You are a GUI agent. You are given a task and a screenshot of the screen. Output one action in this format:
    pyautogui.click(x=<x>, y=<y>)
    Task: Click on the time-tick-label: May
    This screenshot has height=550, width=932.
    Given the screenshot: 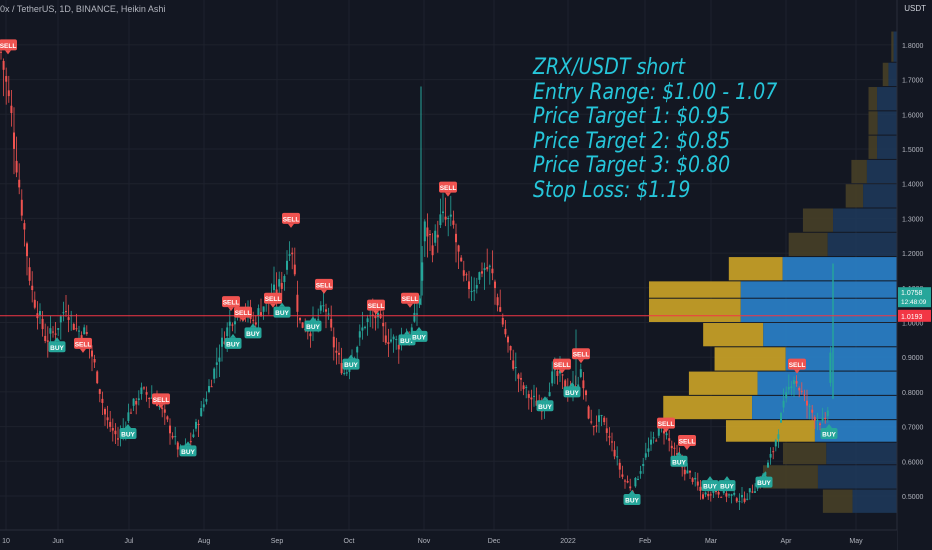 What is the action you would take?
    pyautogui.click(x=856, y=541)
    